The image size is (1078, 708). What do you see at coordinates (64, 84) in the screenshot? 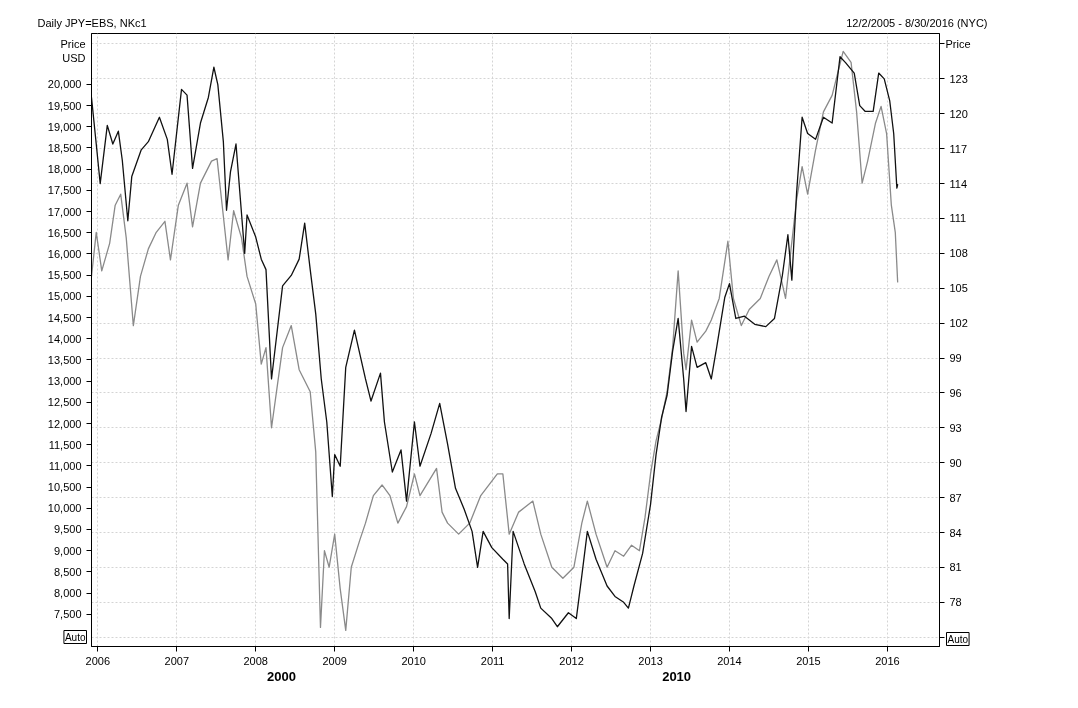
I see `y-tick-label: 20,000` at bounding box center [64, 84].